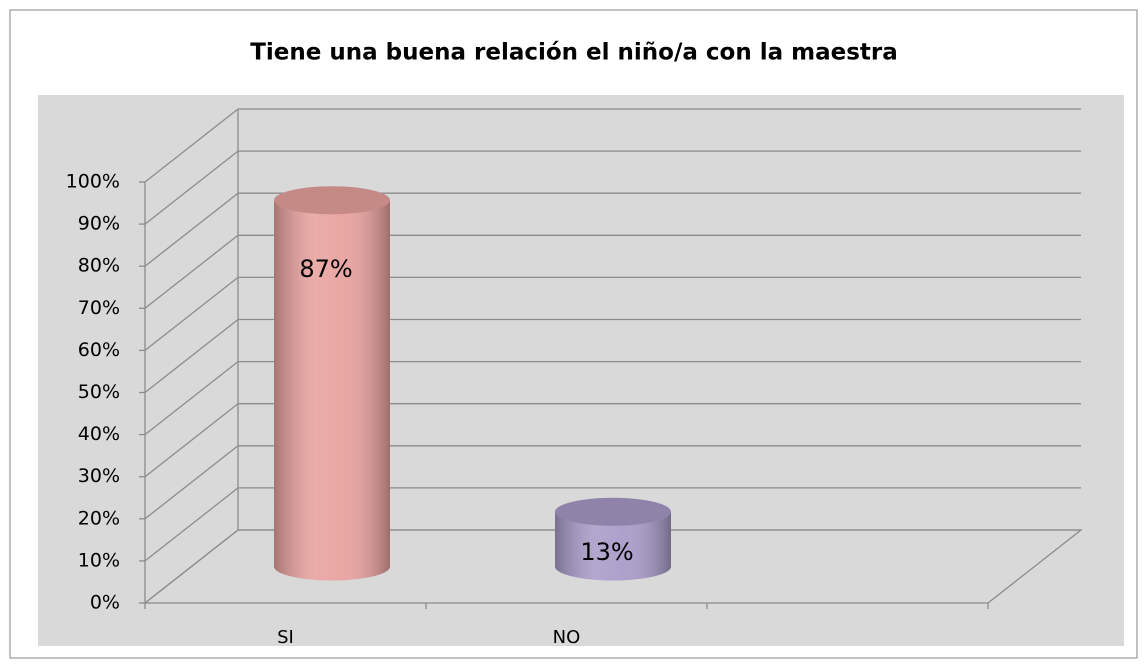  Describe the element at coordinates (99, 392) in the screenshot. I see `y-tick-label: 50%` at that location.